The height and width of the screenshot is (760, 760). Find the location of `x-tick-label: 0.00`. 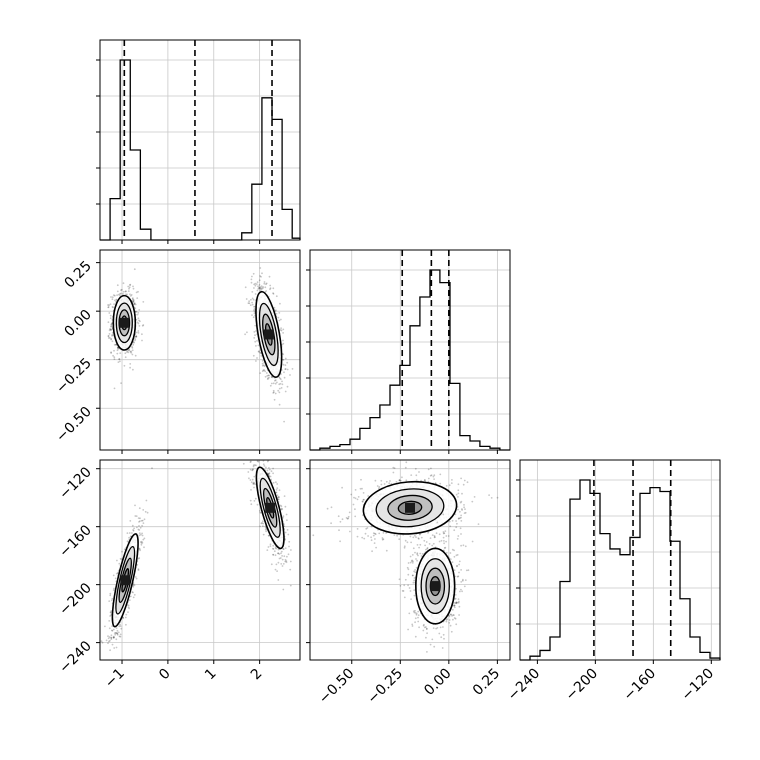

x-tick-label: 0.00 is located at coordinates (437, 682).